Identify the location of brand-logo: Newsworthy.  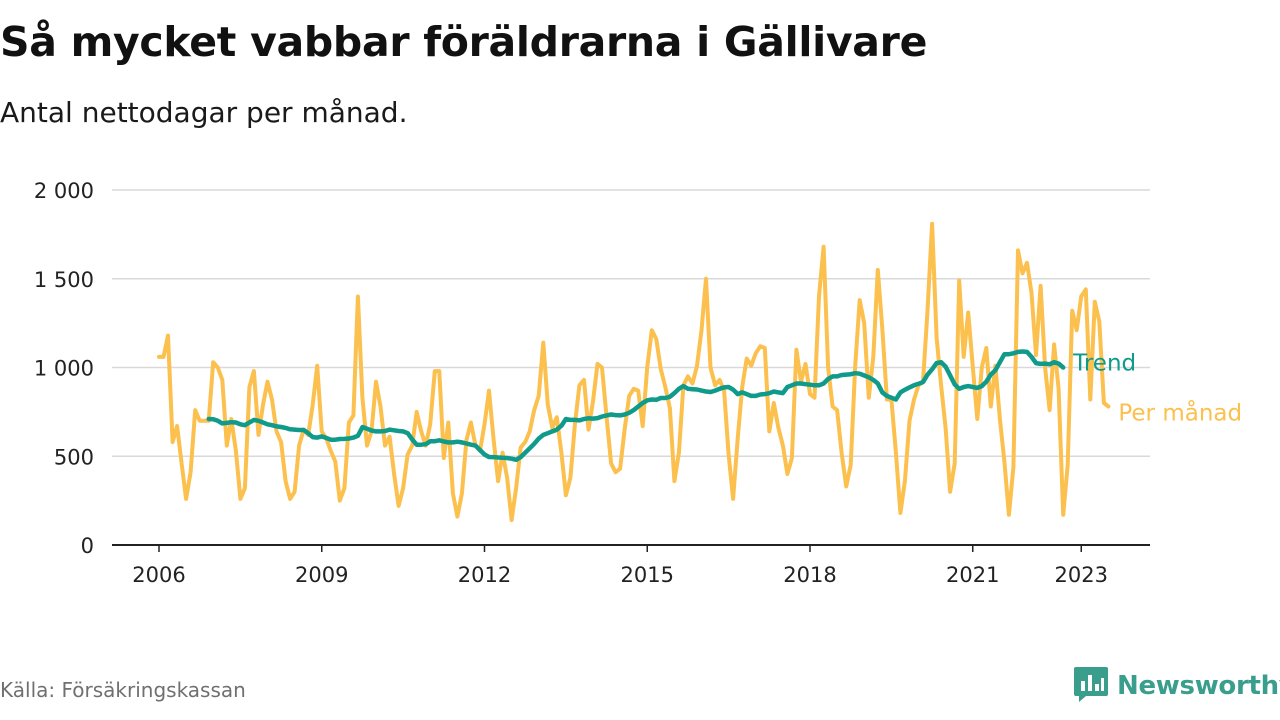
(1176, 686).